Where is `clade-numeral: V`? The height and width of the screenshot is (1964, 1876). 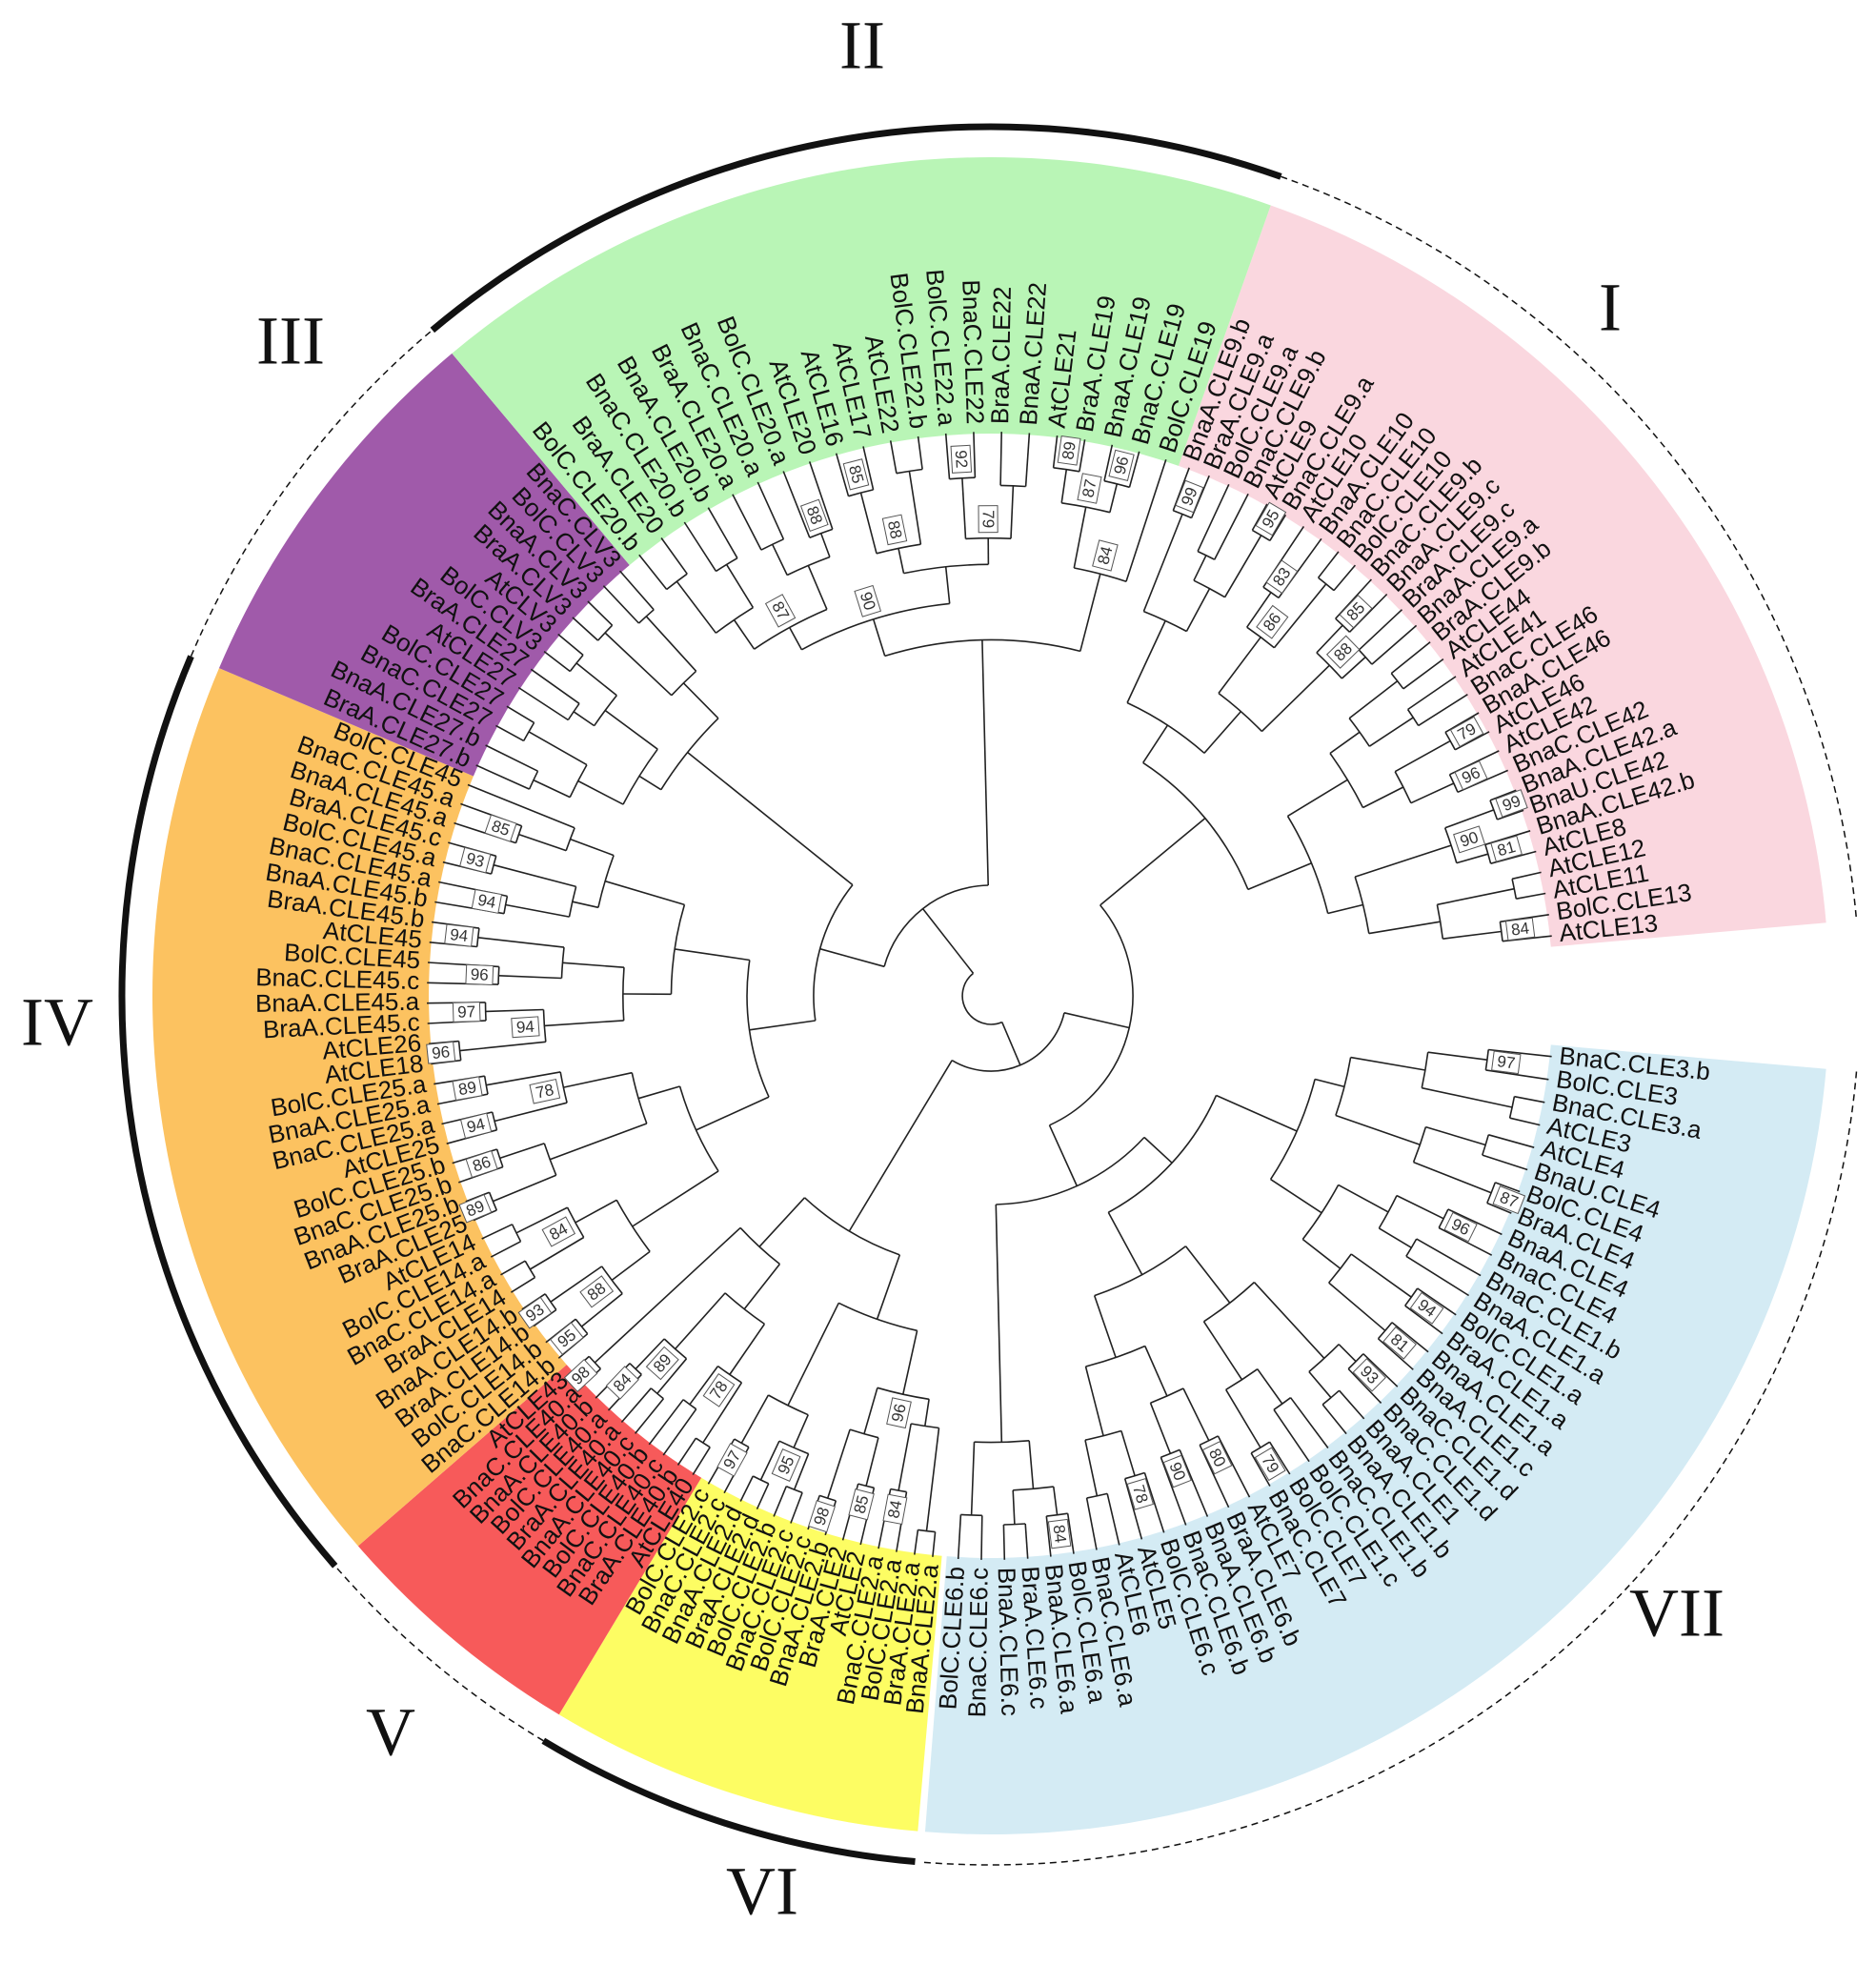 clade-numeral: V is located at coordinates (391, 1732).